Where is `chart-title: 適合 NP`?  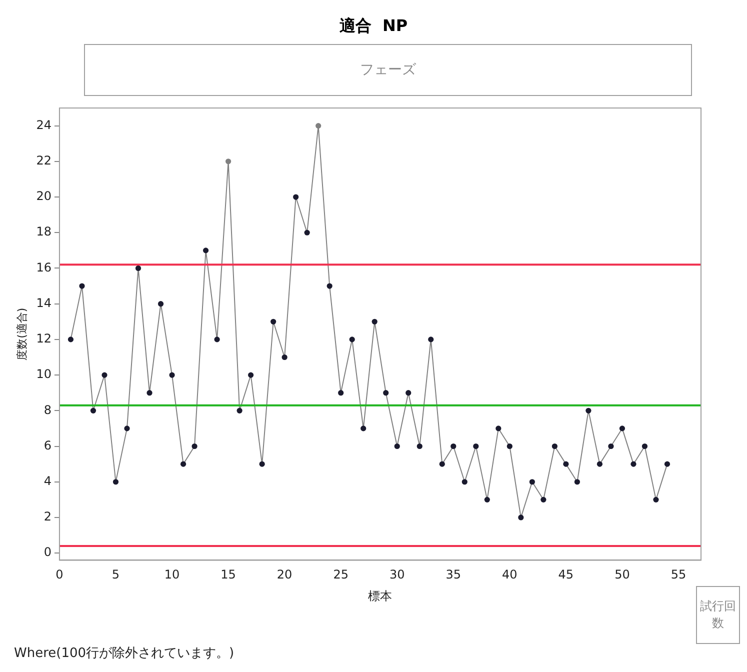
chart-title: 適合 NP is located at coordinates (373, 26).